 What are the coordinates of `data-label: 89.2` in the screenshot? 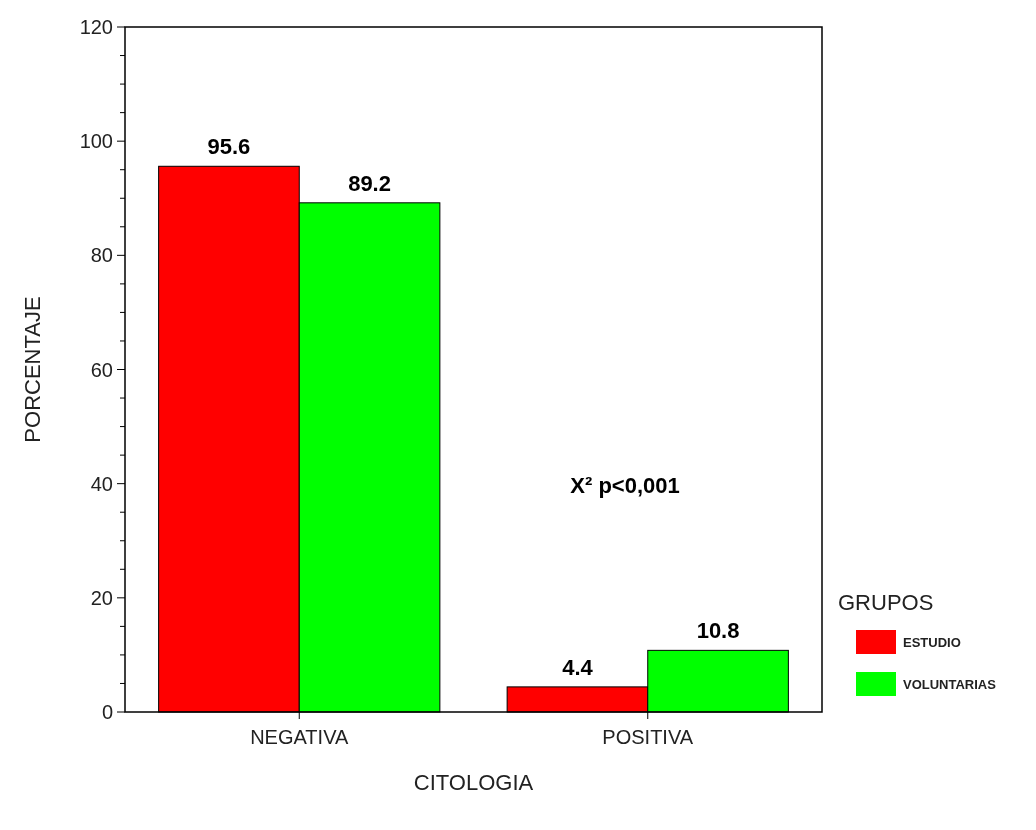 It's located at (369, 183).